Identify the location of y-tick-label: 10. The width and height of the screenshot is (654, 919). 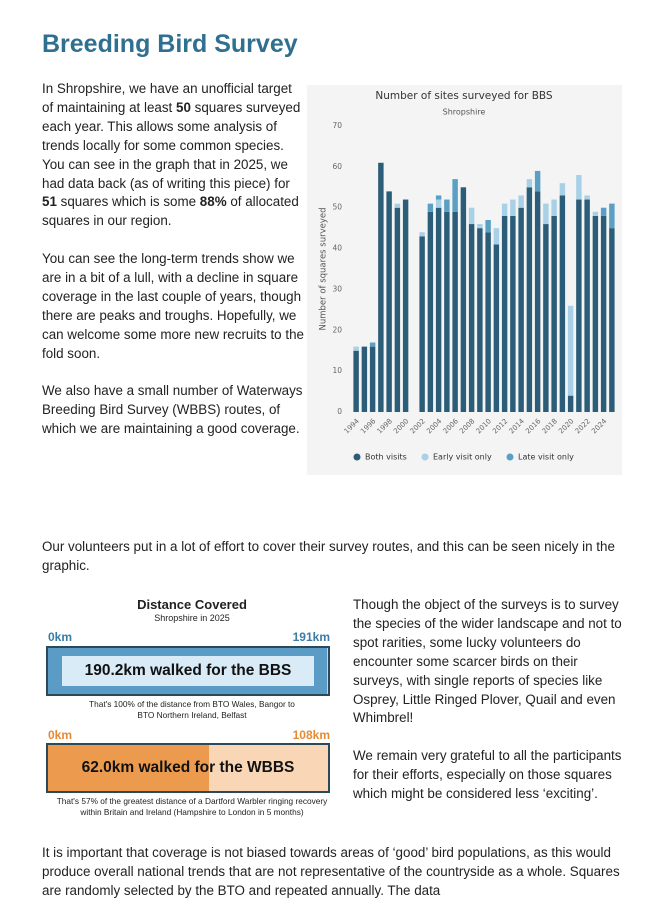
(337, 370).